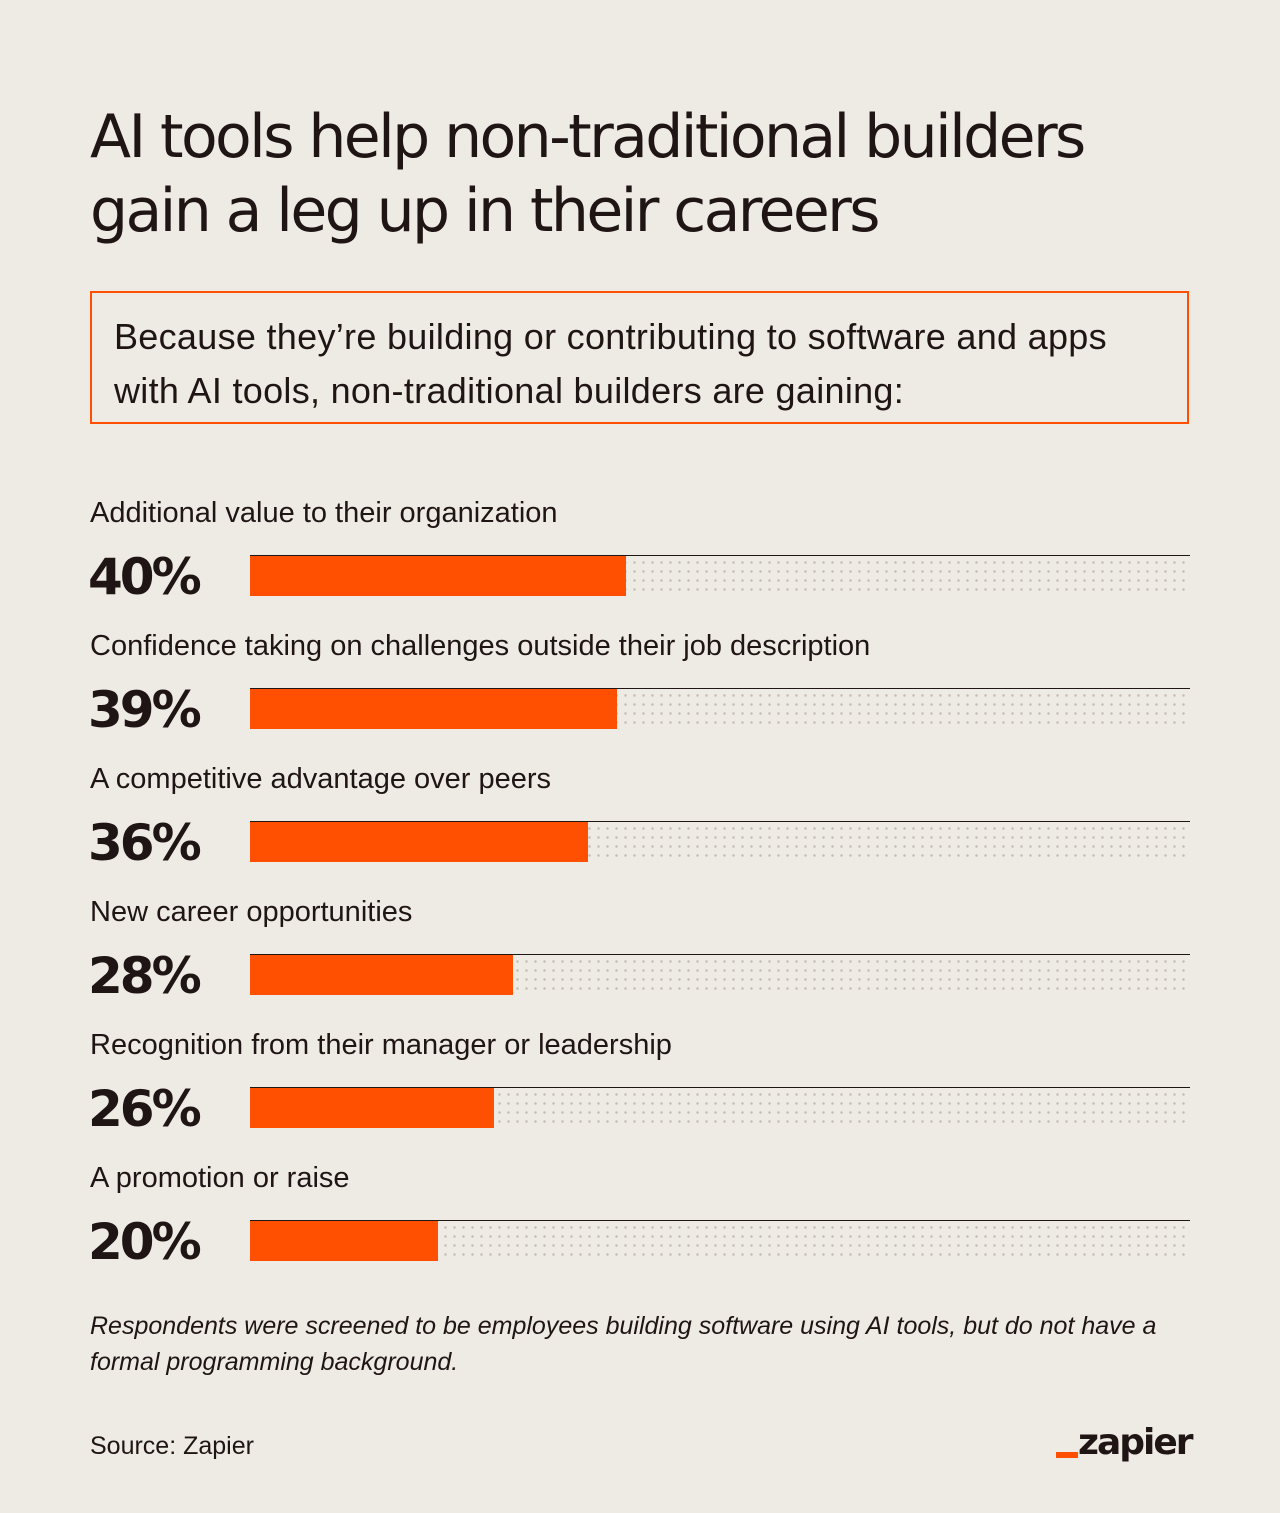 The height and width of the screenshot is (1513, 1280). I want to click on bar-category-label: New career opportunities, so click(251, 912).